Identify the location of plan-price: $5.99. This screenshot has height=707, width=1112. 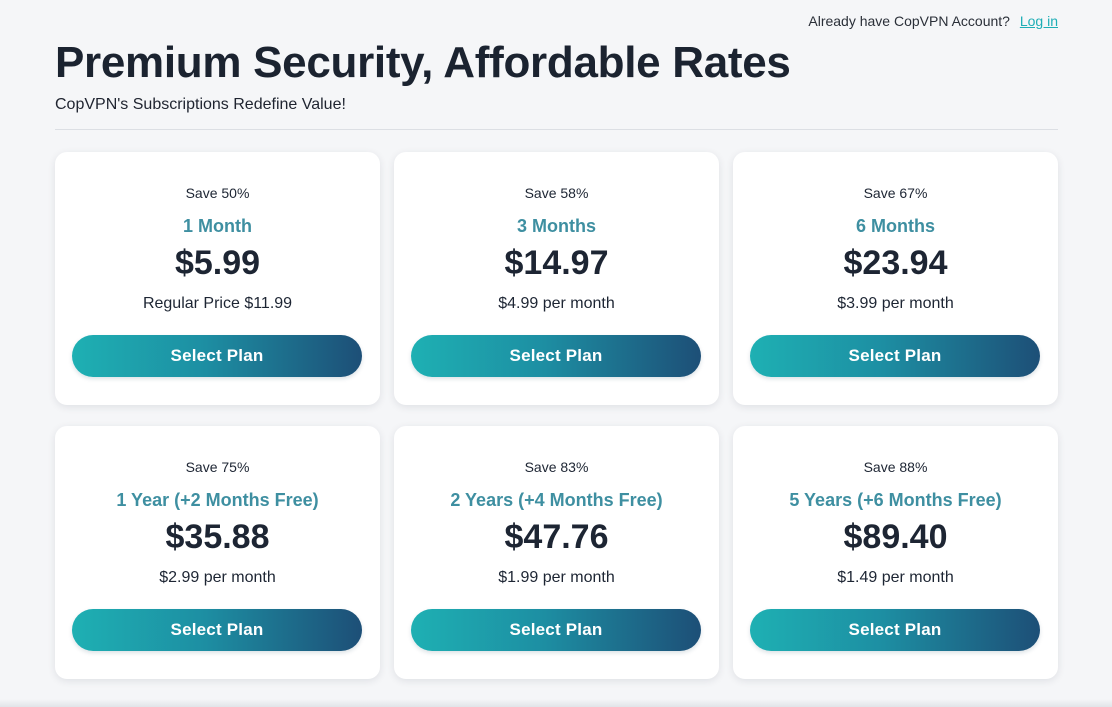
(217, 263).